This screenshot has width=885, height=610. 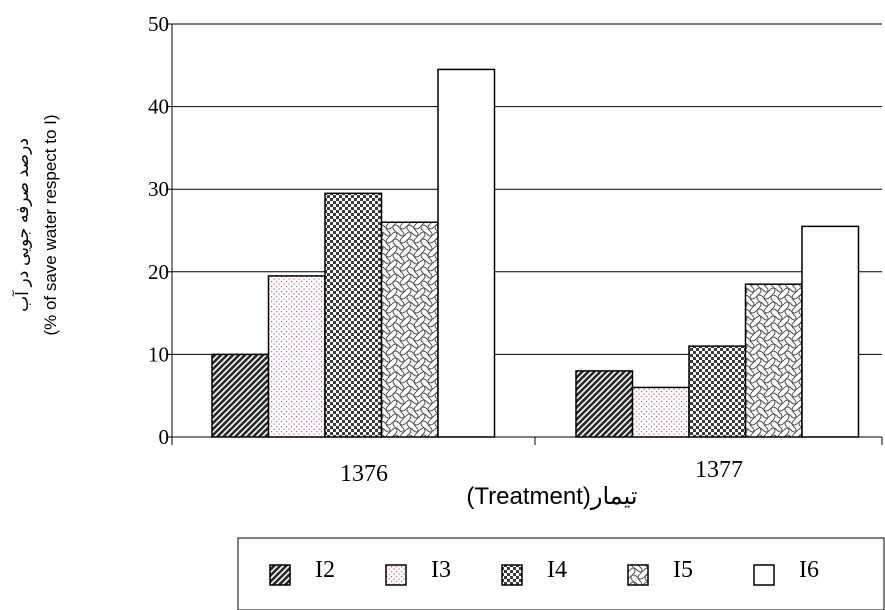 What do you see at coordinates (512, 575) in the screenshot?
I see `legend-swatch-I4` at bounding box center [512, 575].